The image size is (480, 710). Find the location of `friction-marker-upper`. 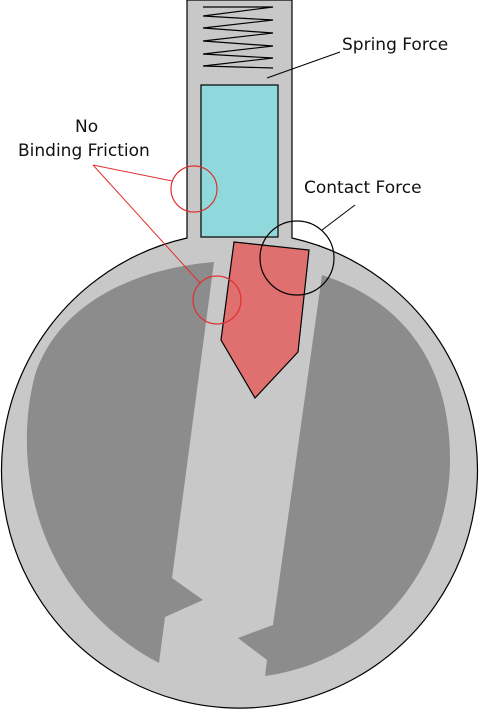

friction-marker-upper is located at coordinates (194, 189).